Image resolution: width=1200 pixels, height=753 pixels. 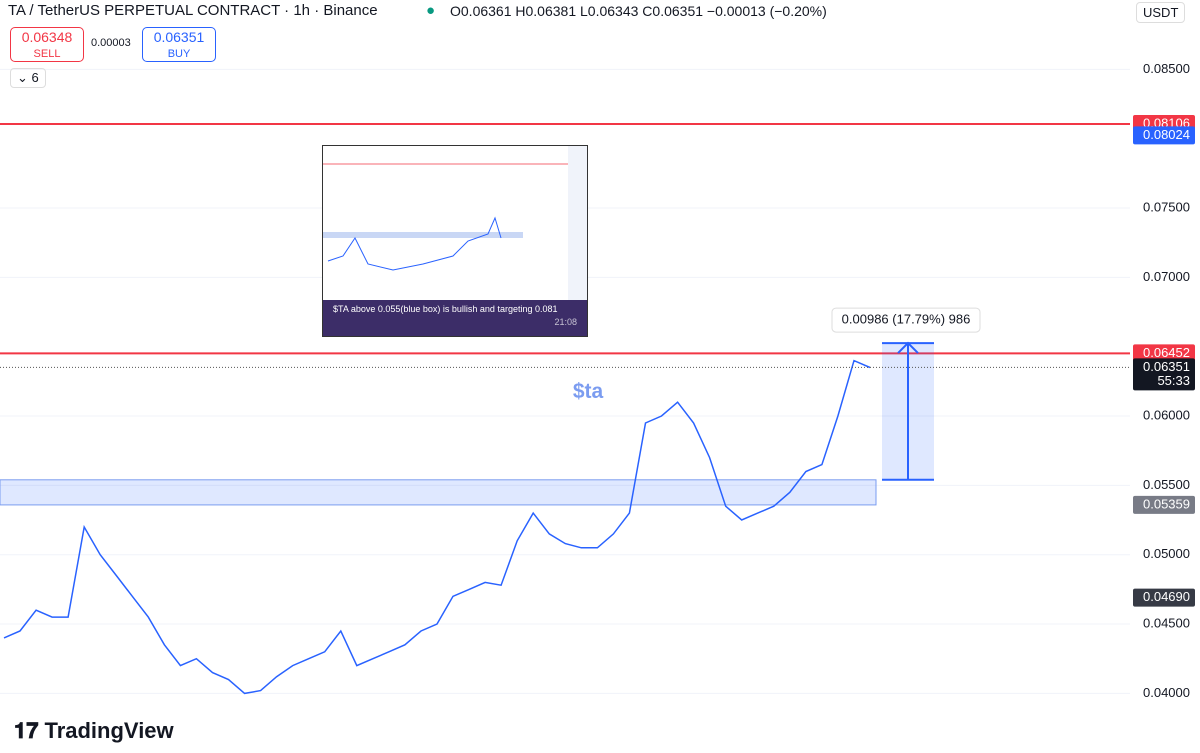 I want to click on measure-label: 0.00986 (17.79%) 986, so click(x=906, y=319).